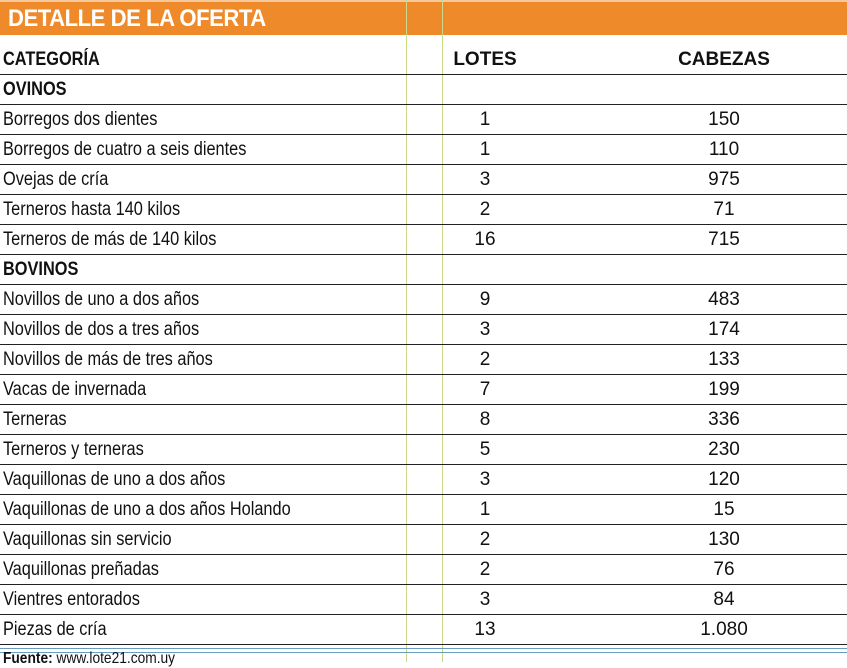 This screenshot has width=847, height=668. I want to click on cell-categoria: Borregos de cuatro a seis dientes, so click(125, 149).